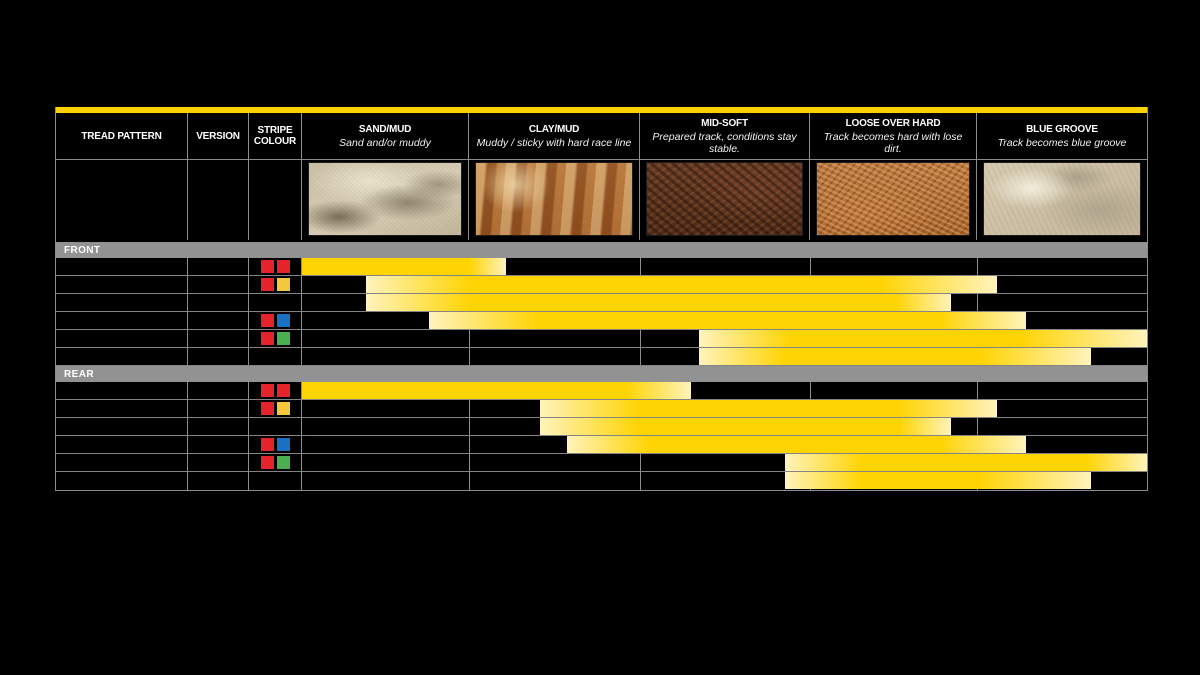 This screenshot has width=1200, height=675. I want to click on accent-bar, so click(601, 110).